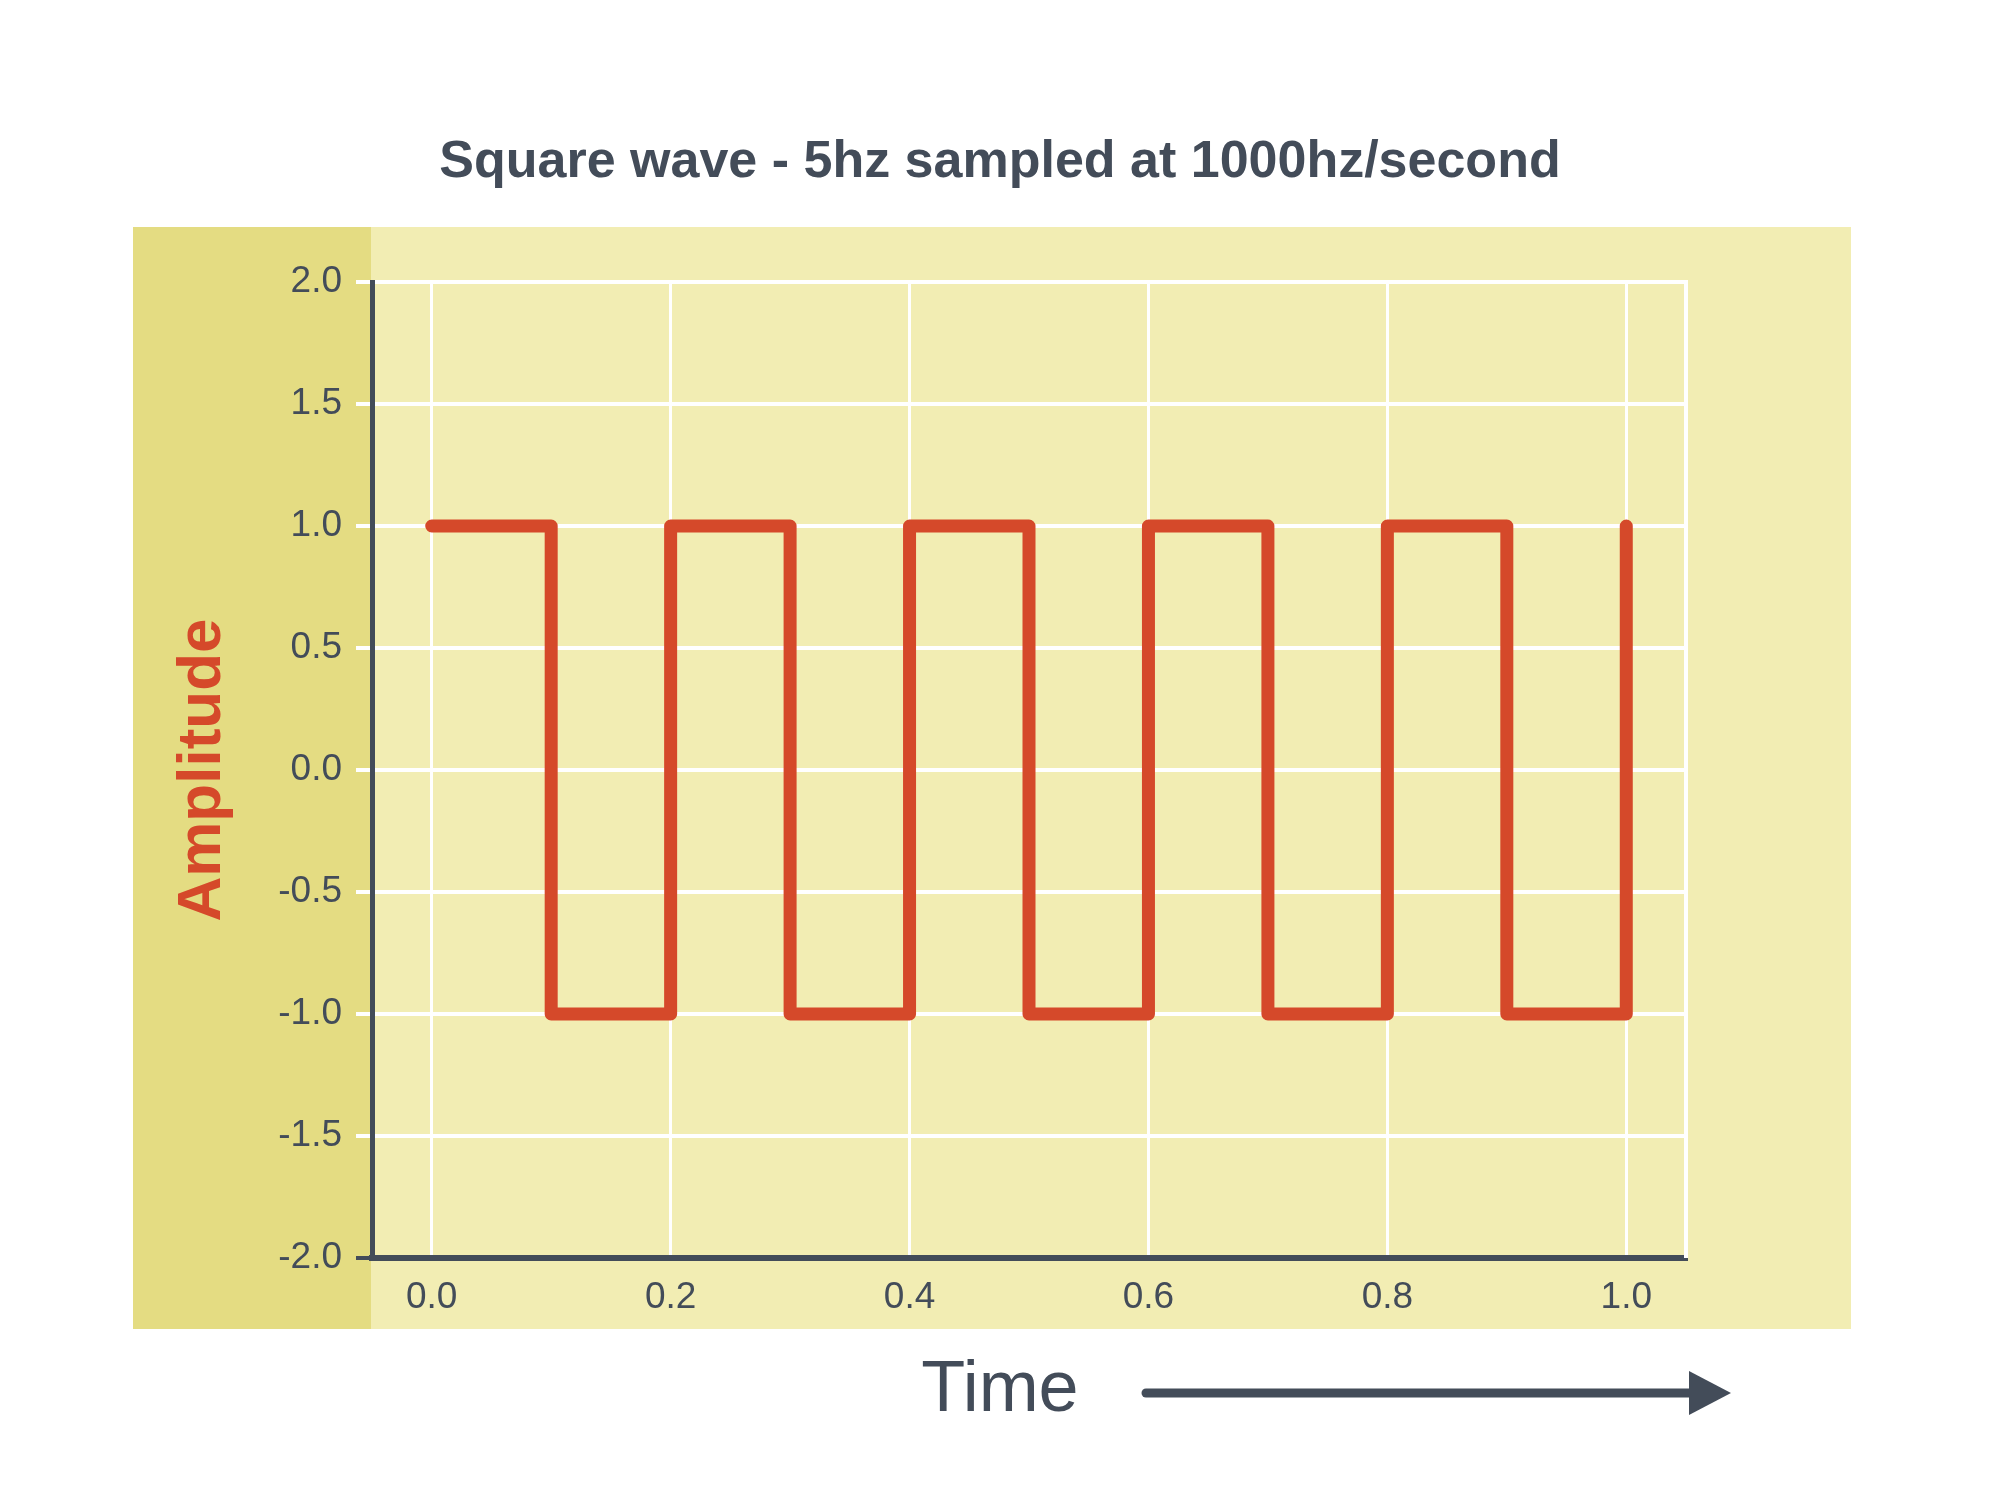 This screenshot has width=1999, height=1497. I want to click on y-tick-label: -1.5, so click(310, 1134).